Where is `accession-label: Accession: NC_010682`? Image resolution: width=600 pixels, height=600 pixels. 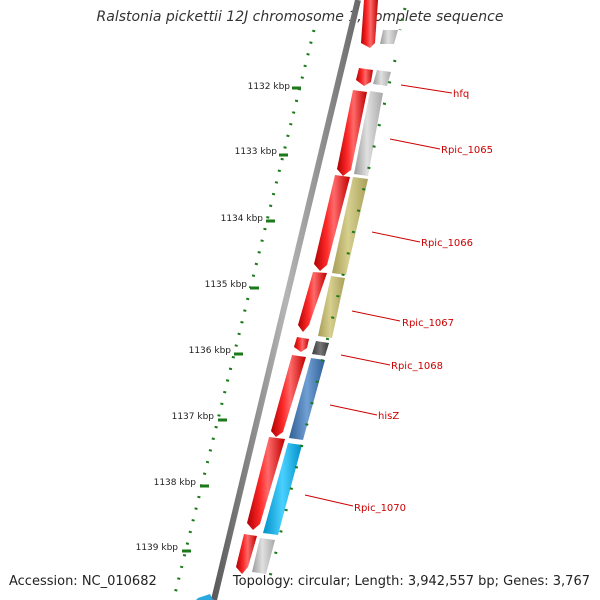
accession-label: Accession: NC_010682 is located at coordinates (83, 581).